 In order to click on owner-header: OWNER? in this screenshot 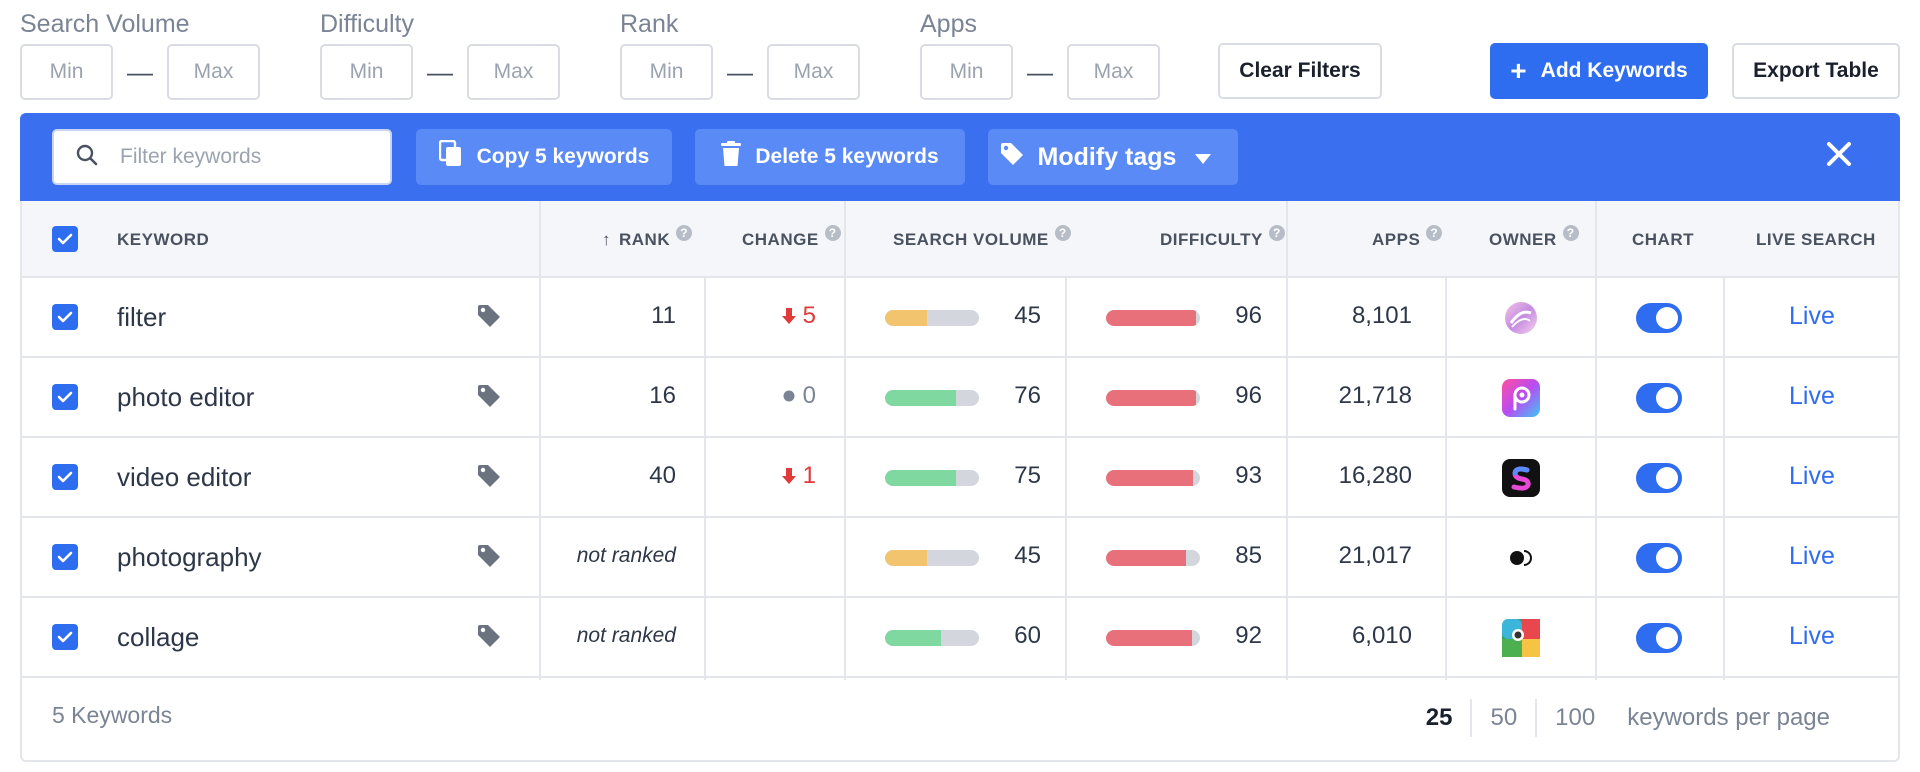, I will do `click(1534, 239)`.